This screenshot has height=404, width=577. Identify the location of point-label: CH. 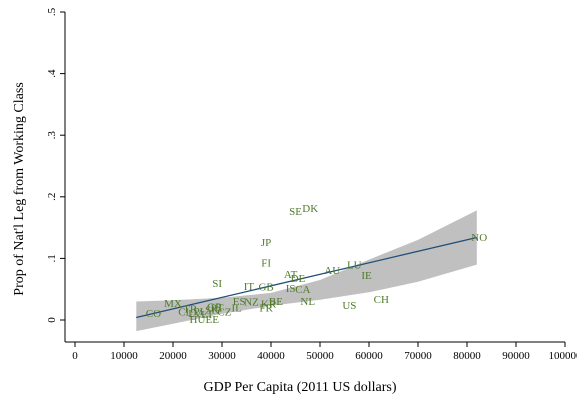
(381, 300).